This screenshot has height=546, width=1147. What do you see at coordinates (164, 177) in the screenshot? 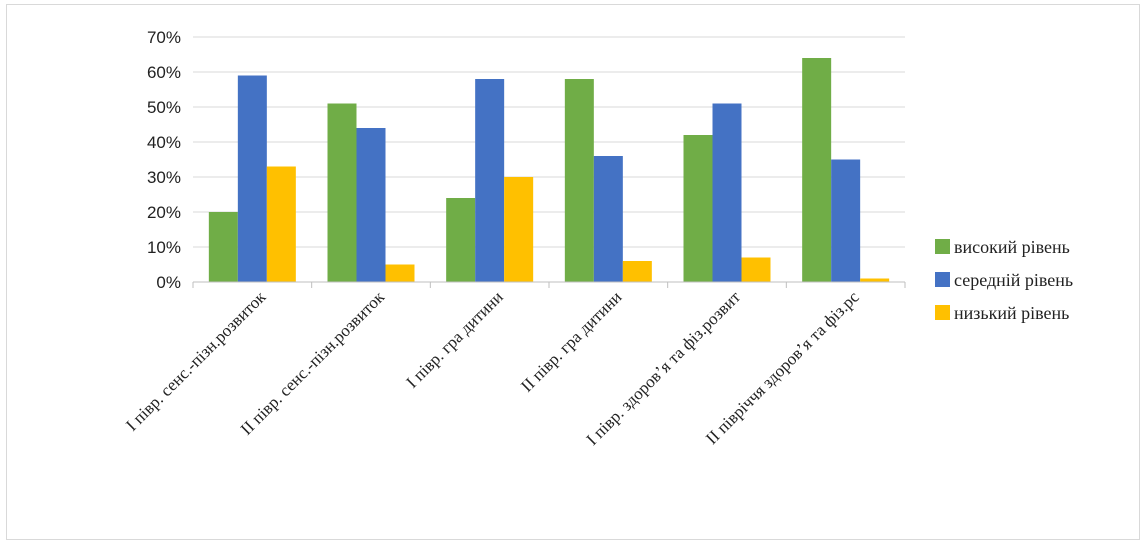
I see `y-tick-label: 30%` at bounding box center [164, 177].